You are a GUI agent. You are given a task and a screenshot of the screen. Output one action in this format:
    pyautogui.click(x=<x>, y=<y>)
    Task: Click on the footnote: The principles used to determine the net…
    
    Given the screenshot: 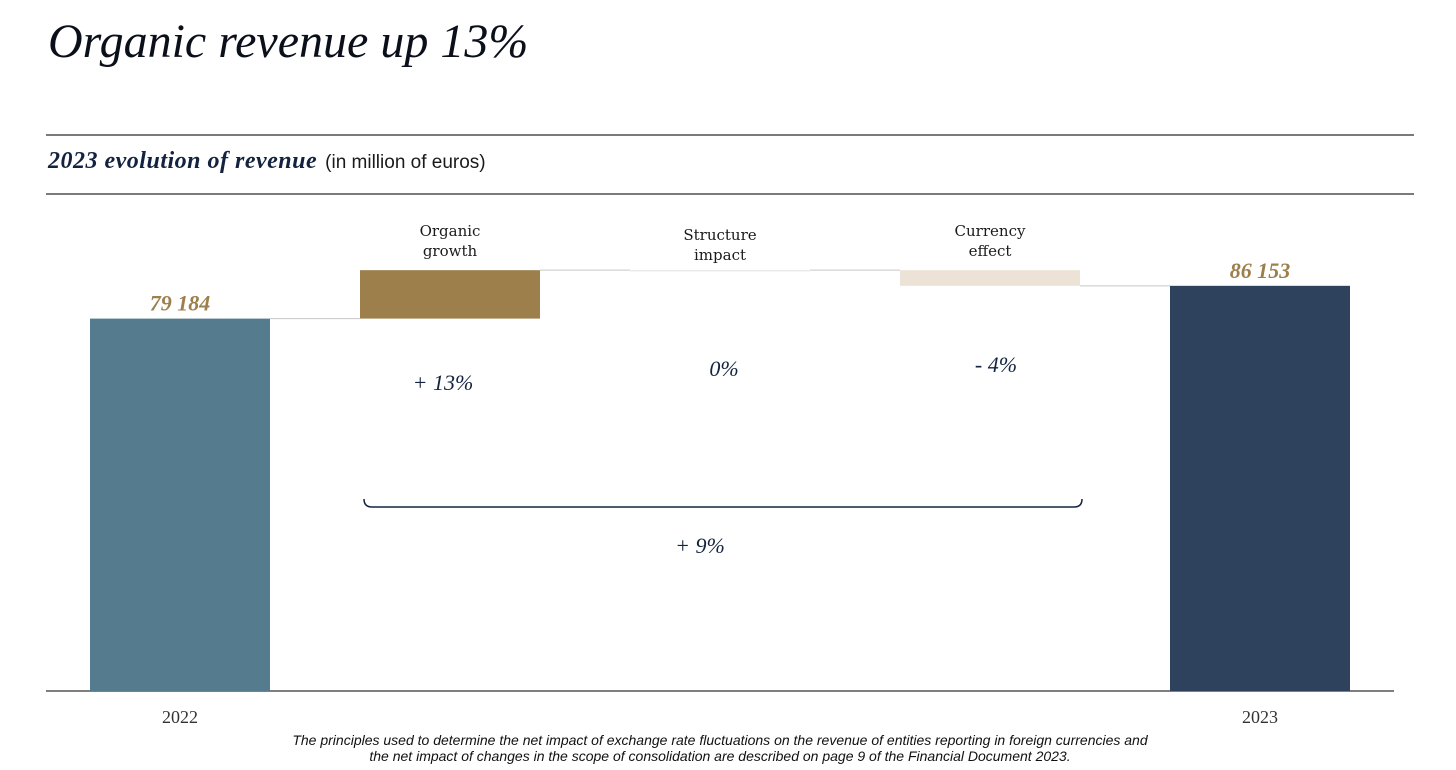 What is the action you would take?
    pyautogui.click(x=720, y=748)
    